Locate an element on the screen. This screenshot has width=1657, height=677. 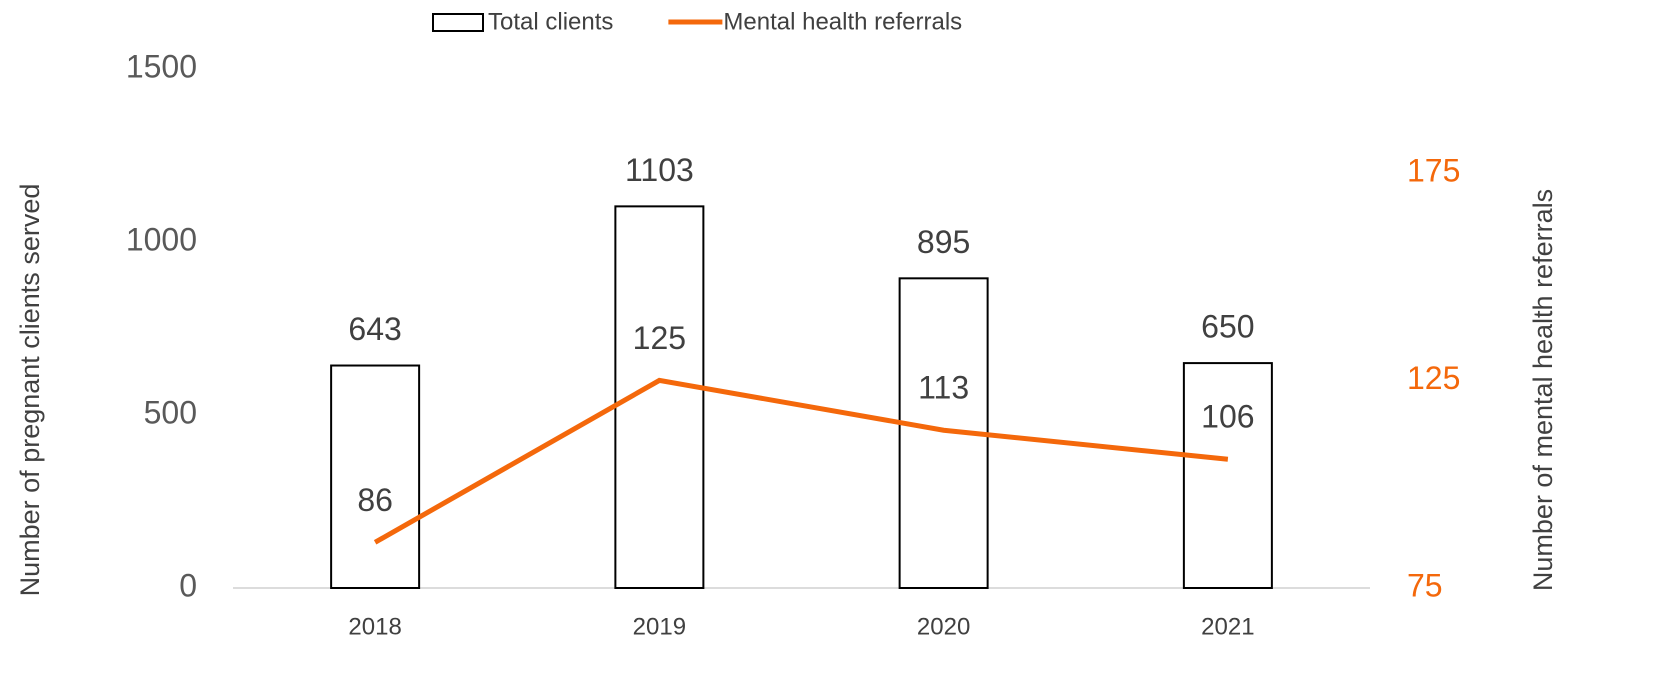
x-tick-label: 2018 is located at coordinates (374, 626).